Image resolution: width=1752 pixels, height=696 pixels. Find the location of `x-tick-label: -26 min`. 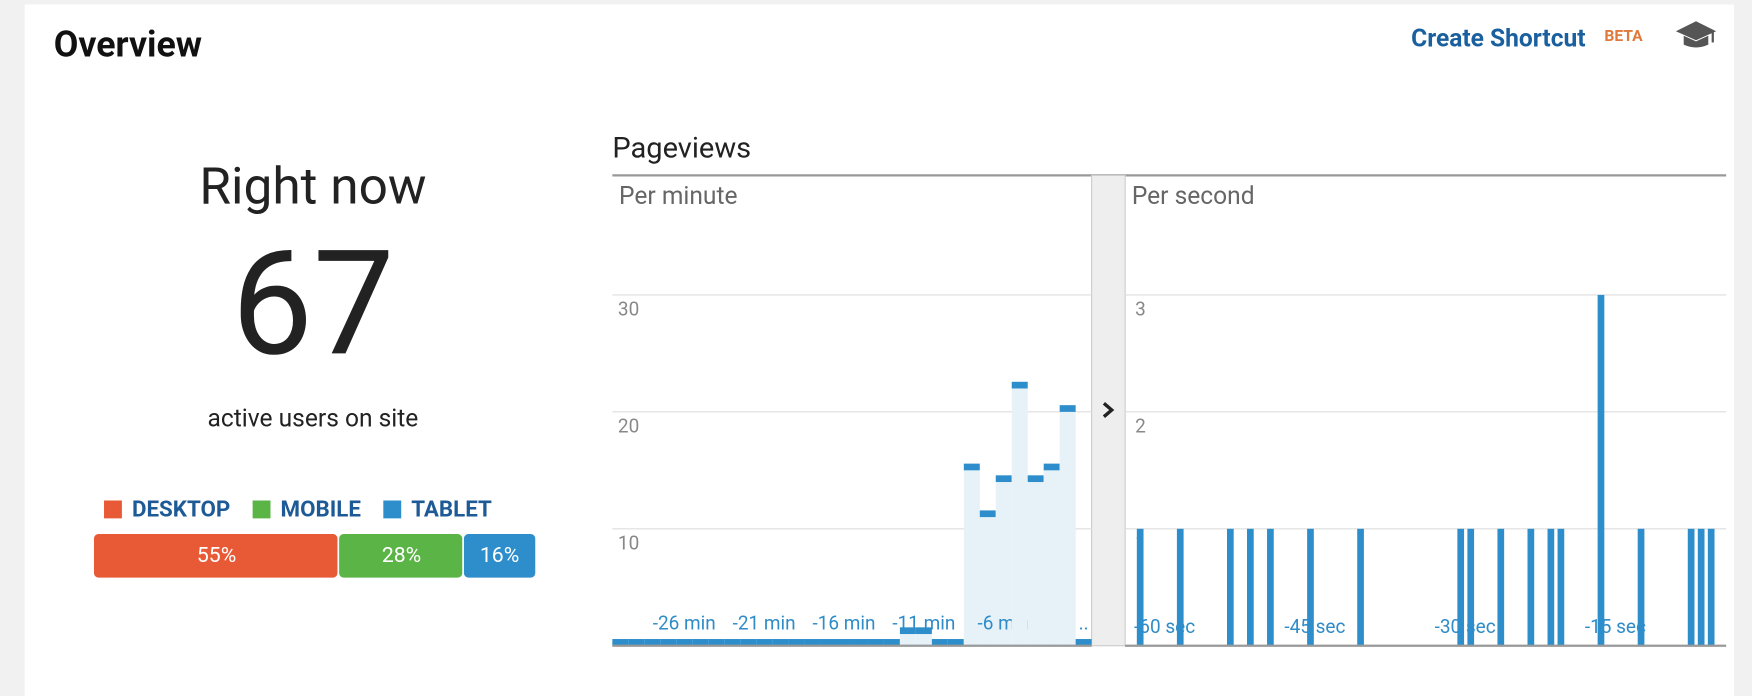

x-tick-label: -26 min is located at coordinates (684, 623).